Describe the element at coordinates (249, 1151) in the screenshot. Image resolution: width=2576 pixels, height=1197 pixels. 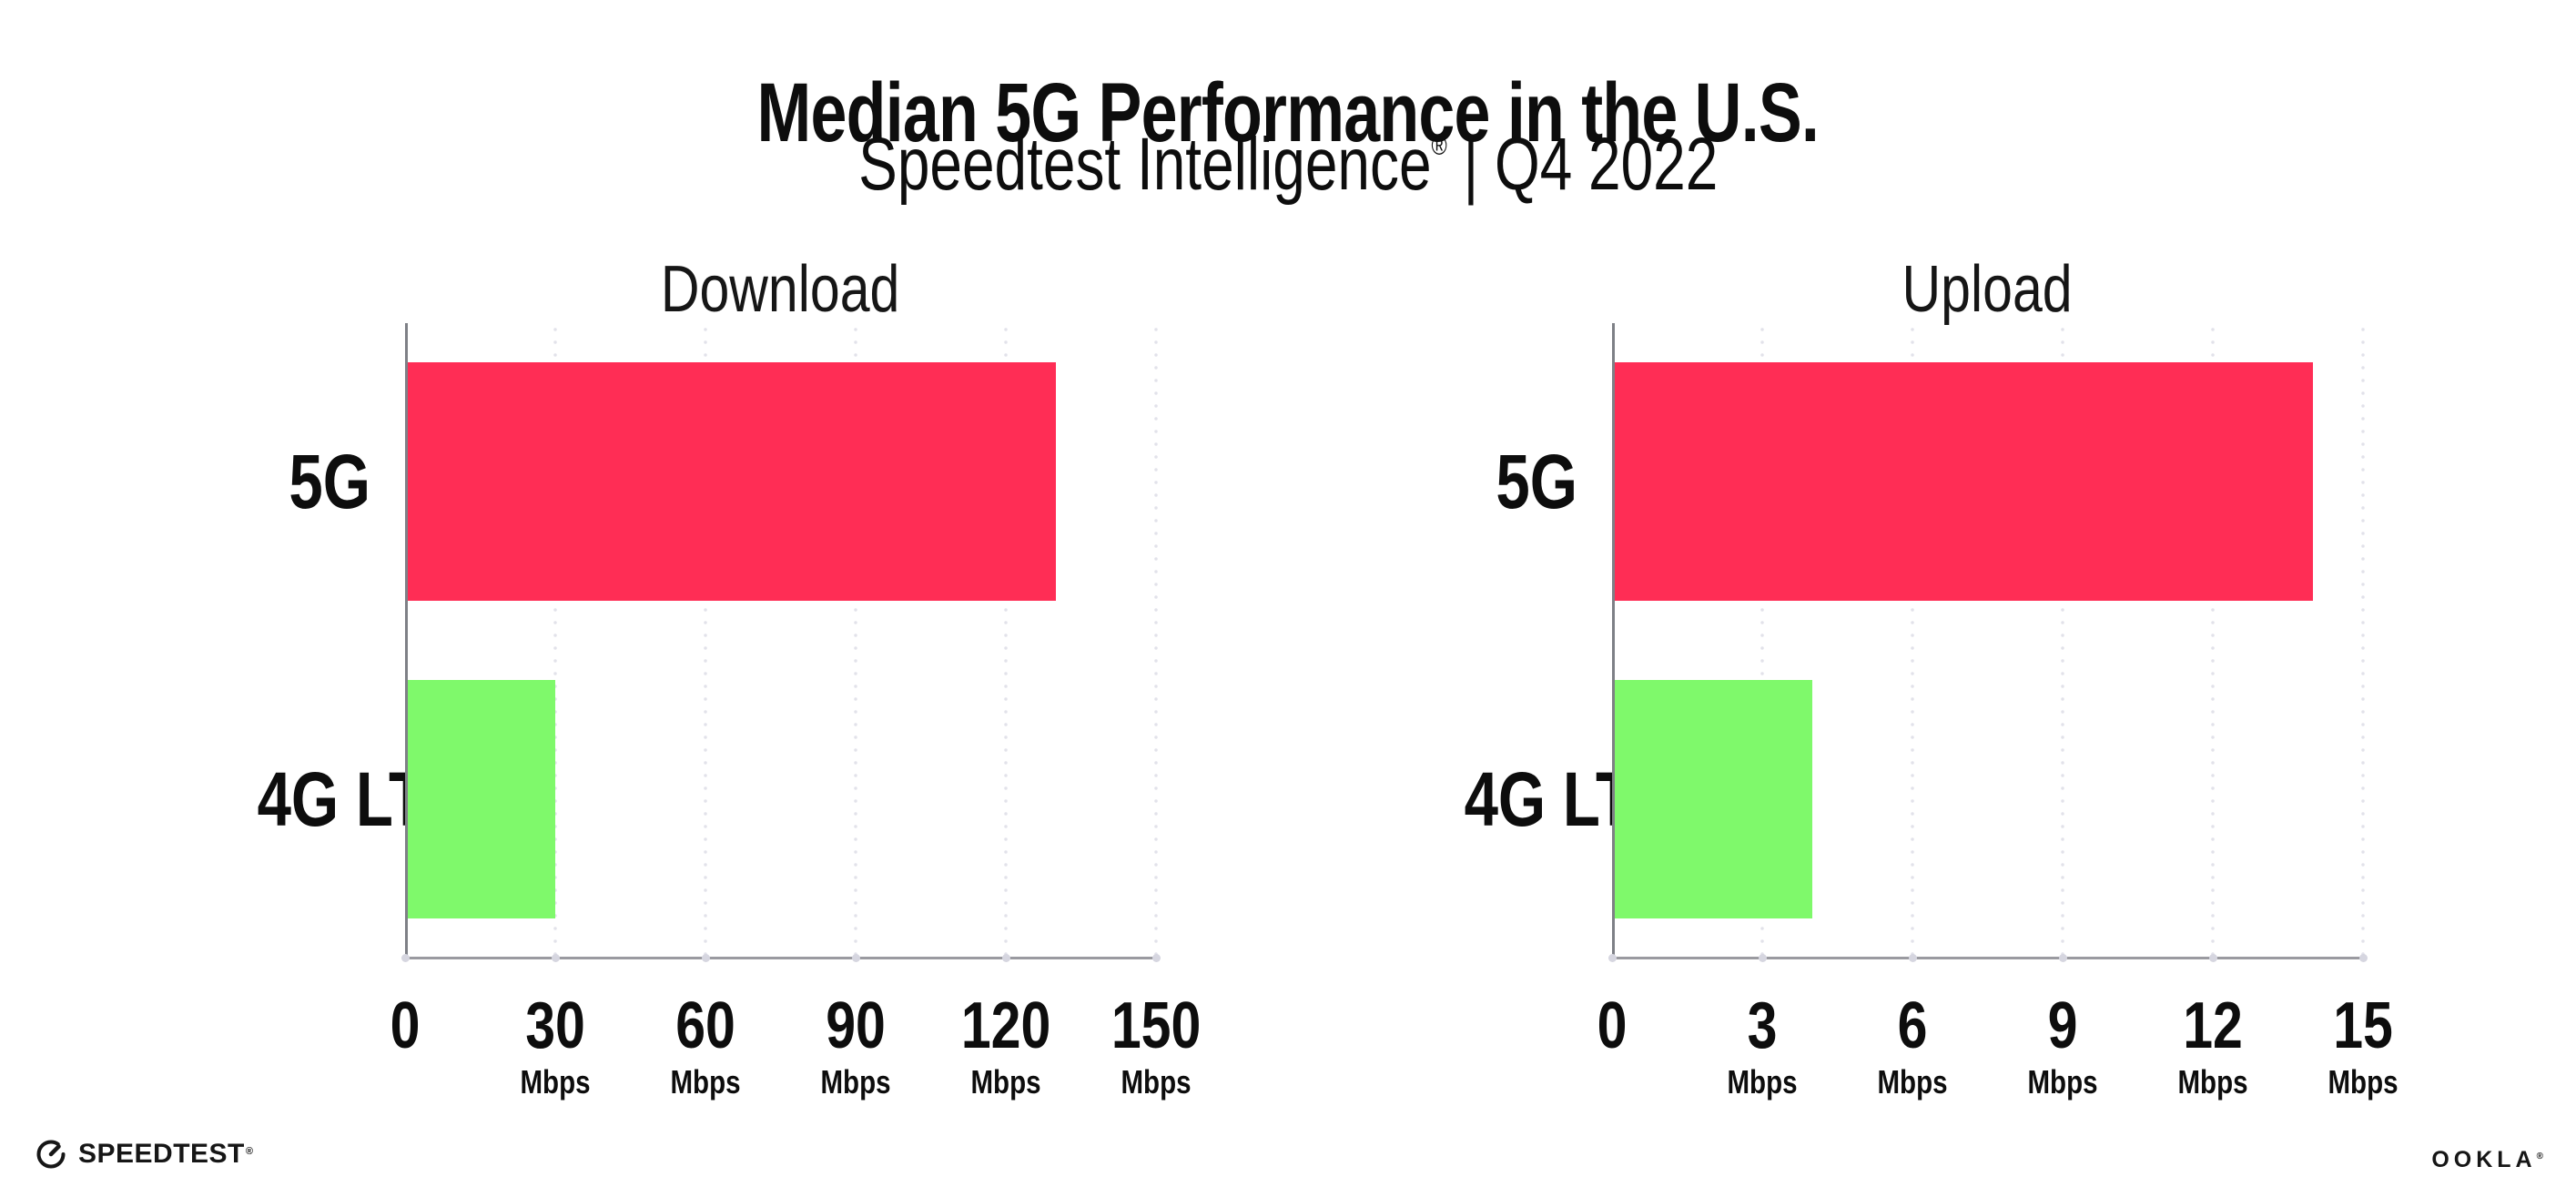
I see `speedtest-registered-mark-icon: ®` at that location.